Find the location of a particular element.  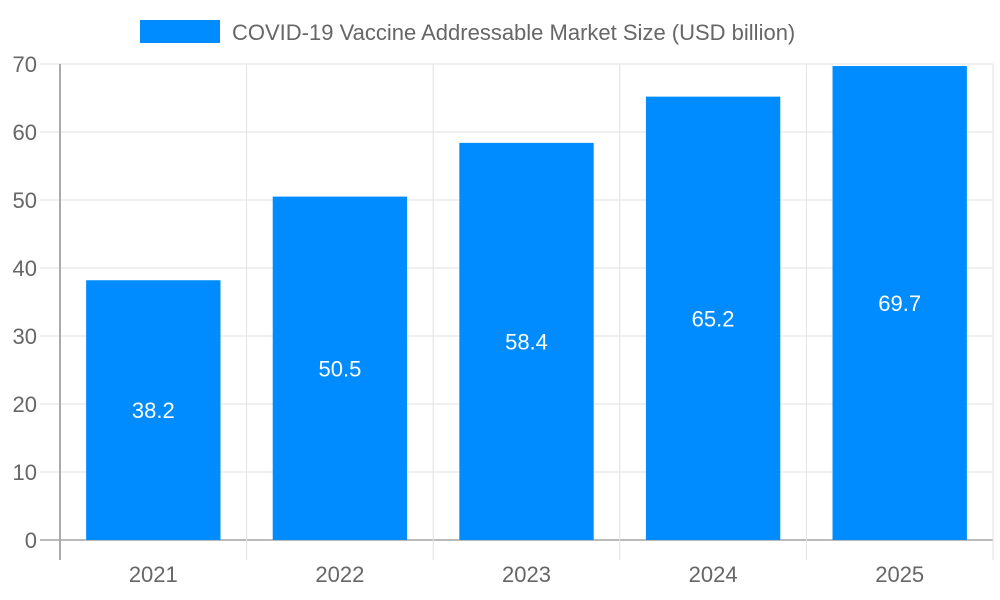

data-label: 38.2 is located at coordinates (153, 410).